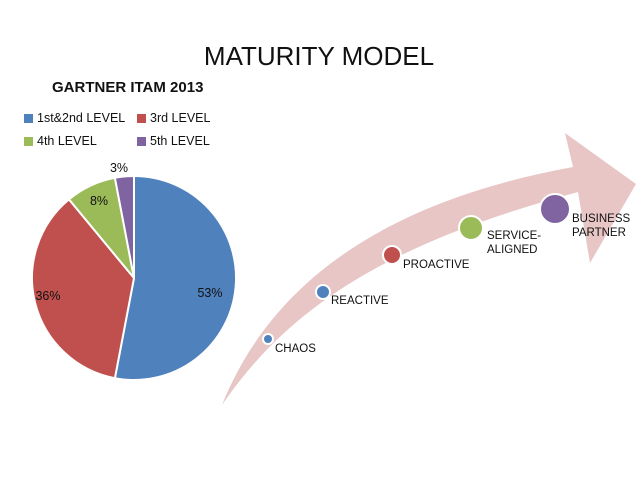 Image resolution: width=638 pixels, height=479 pixels. I want to click on legend-swatch-red, so click(141, 118).